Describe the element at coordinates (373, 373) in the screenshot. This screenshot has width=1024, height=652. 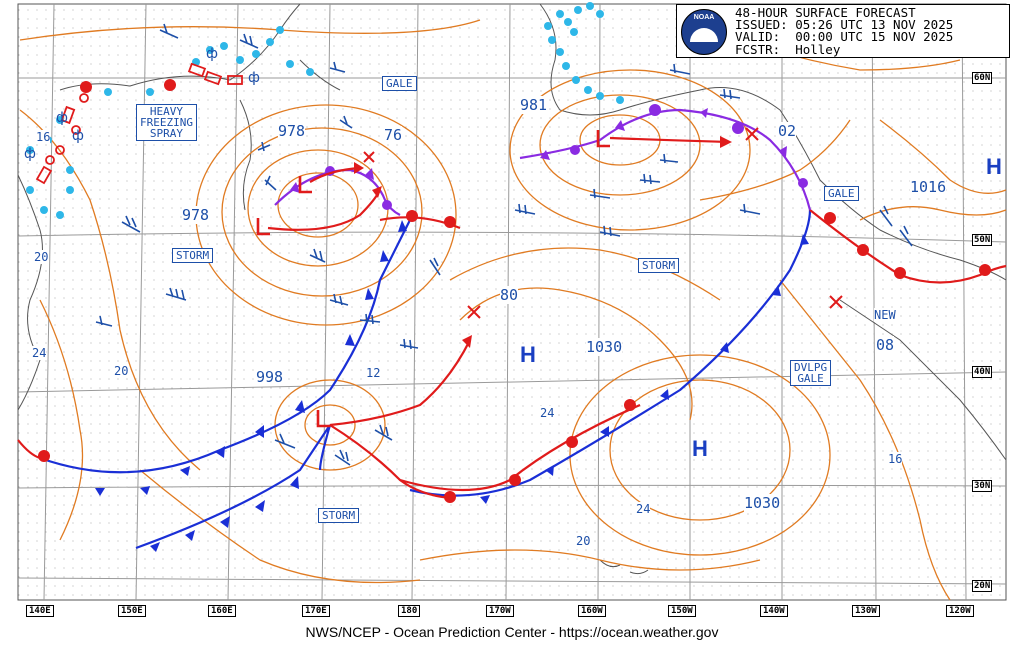
I see `pressure-label: 12` at that location.